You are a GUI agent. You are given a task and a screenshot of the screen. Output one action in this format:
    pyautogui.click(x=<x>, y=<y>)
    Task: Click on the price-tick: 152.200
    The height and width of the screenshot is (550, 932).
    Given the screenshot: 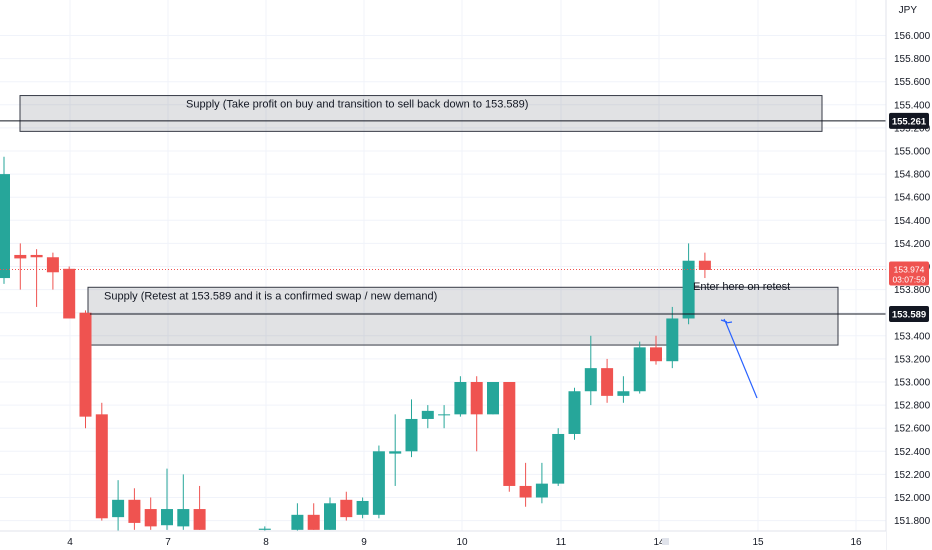 What is the action you would take?
    pyautogui.click(x=912, y=475)
    